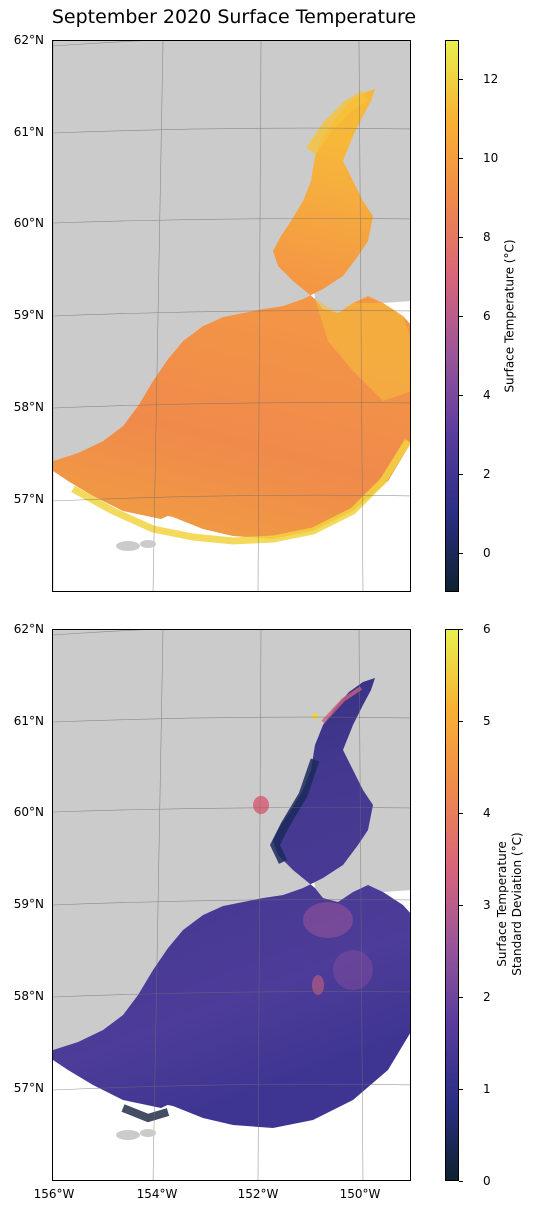 The height and width of the screenshot is (1211, 536). I want to click on warm-rim-upper-inlet, so click(337, 122).